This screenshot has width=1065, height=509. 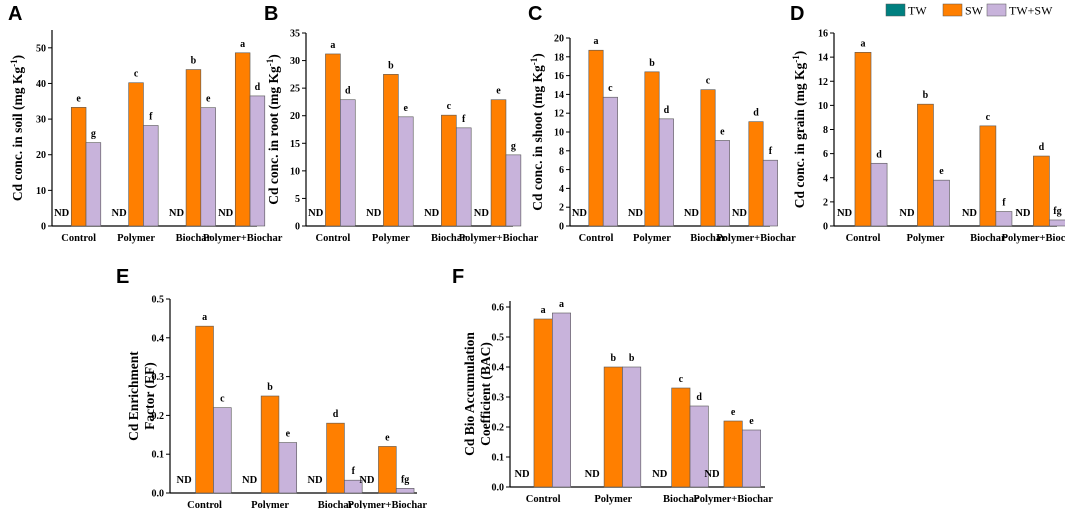 I want to click on significance-label: d, so click(x=756, y=113).